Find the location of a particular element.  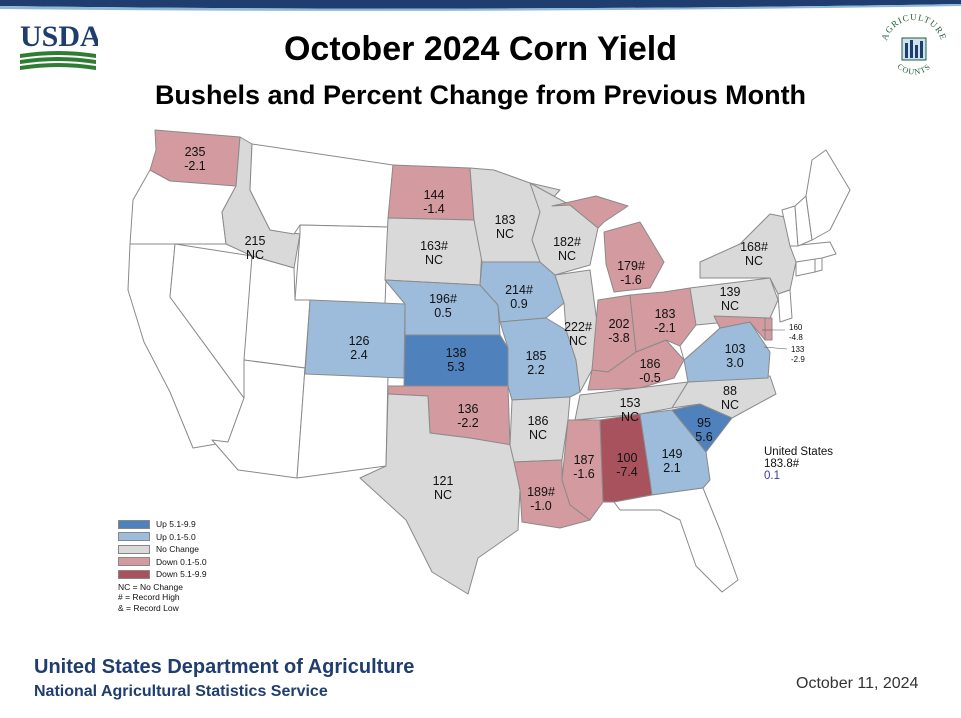

state-change-south-dakota: NC is located at coordinates (434, 260).